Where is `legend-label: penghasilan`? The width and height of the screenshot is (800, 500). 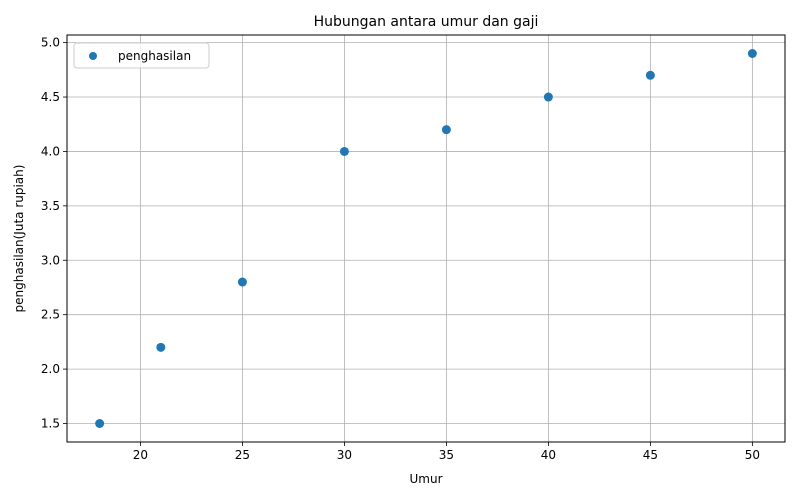
legend-label: penghasilan is located at coordinates (154, 56).